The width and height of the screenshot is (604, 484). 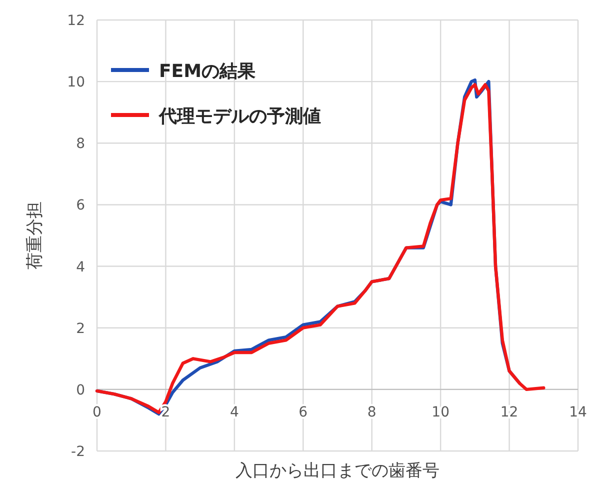 I want to click on x-tick-label: 14, so click(x=578, y=412).